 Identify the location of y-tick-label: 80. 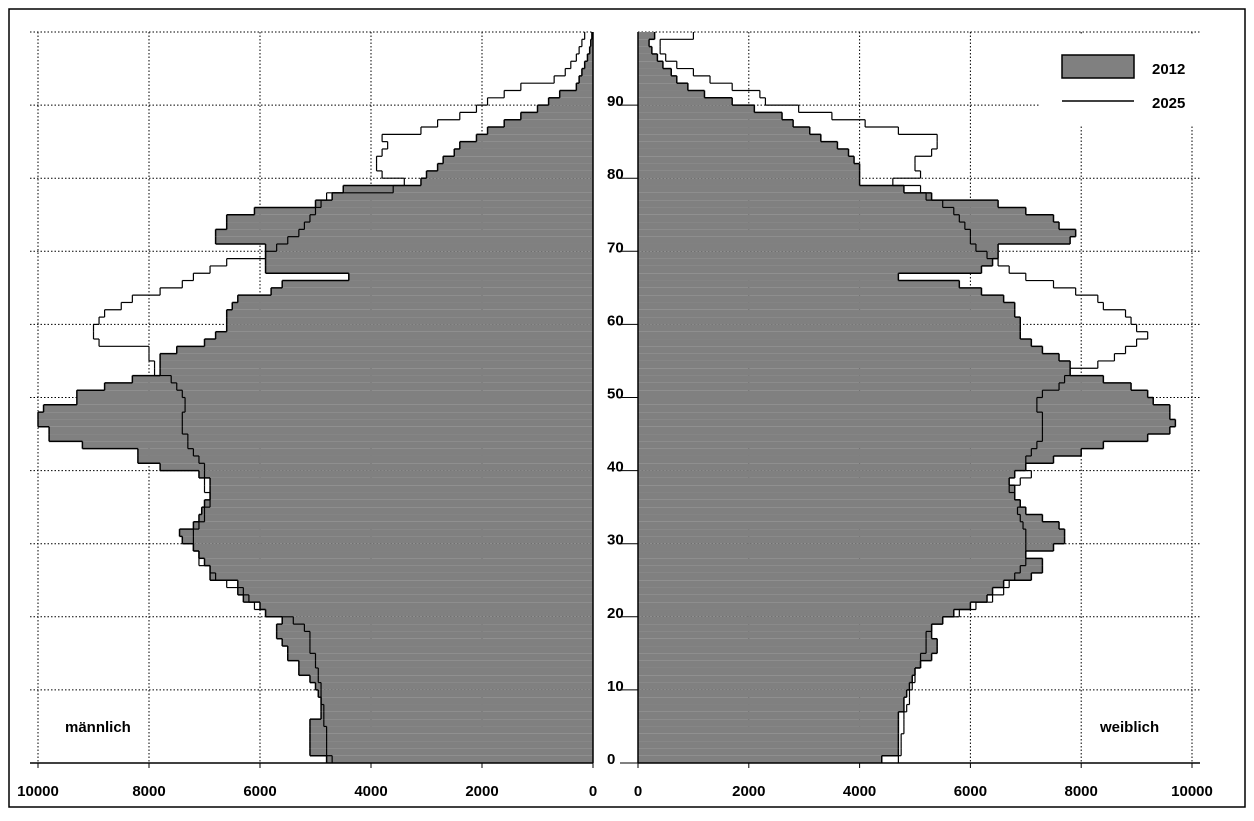
(615, 174).